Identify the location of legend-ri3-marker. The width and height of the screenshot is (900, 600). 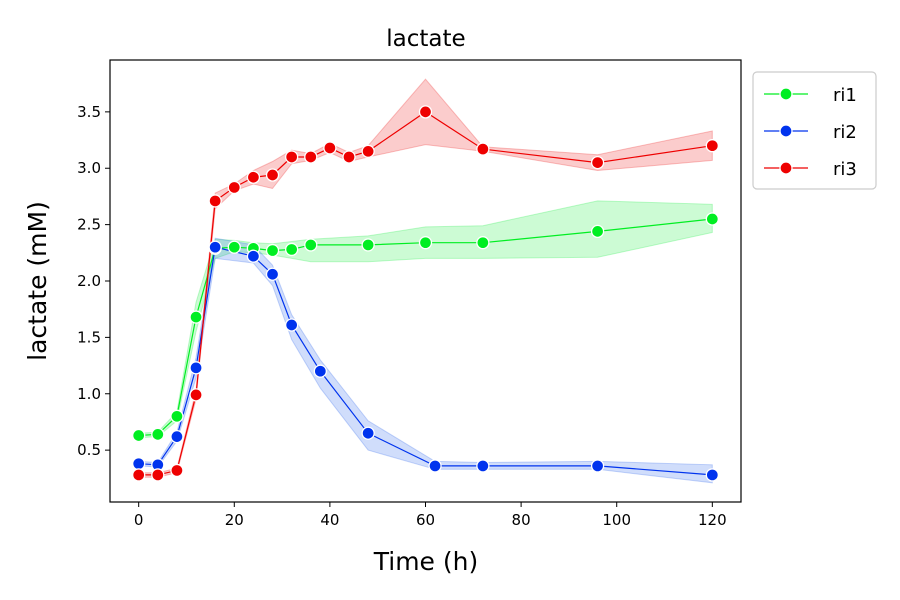
(786, 168).